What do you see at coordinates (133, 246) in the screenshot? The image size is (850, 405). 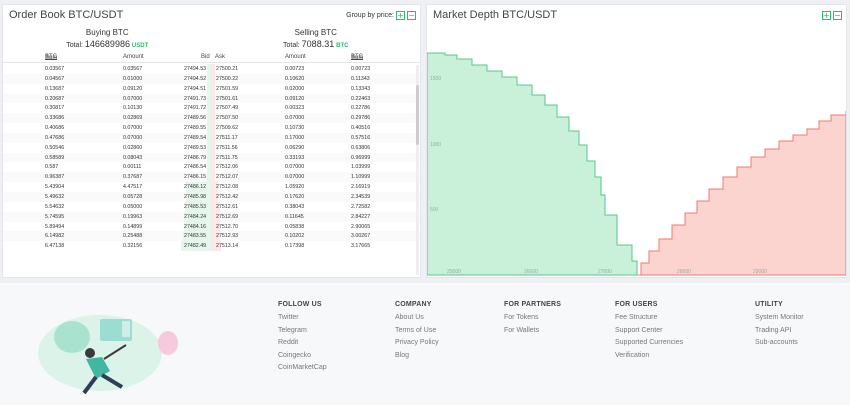 I see `amount-cell: 0.32156` at bounding box center [133, 246].